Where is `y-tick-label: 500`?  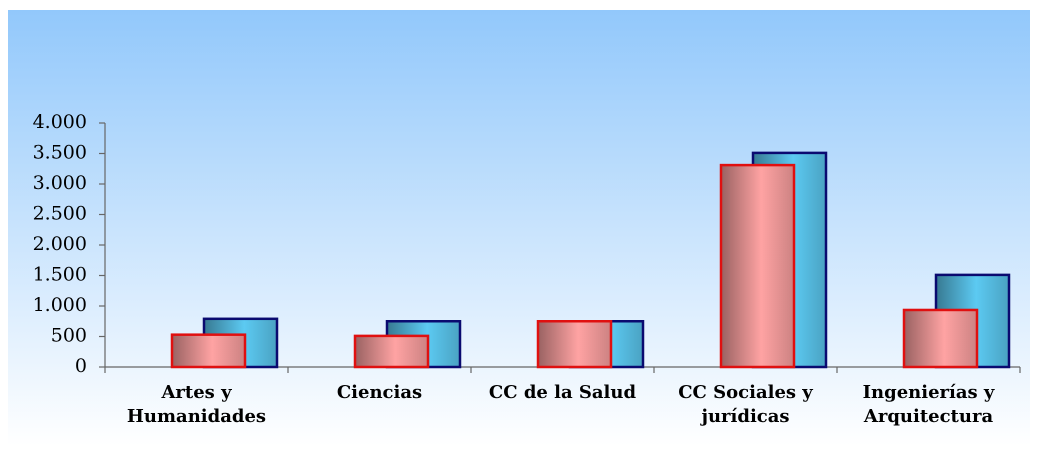 y-tick-label: 500 is located at coordinates (69, 336).